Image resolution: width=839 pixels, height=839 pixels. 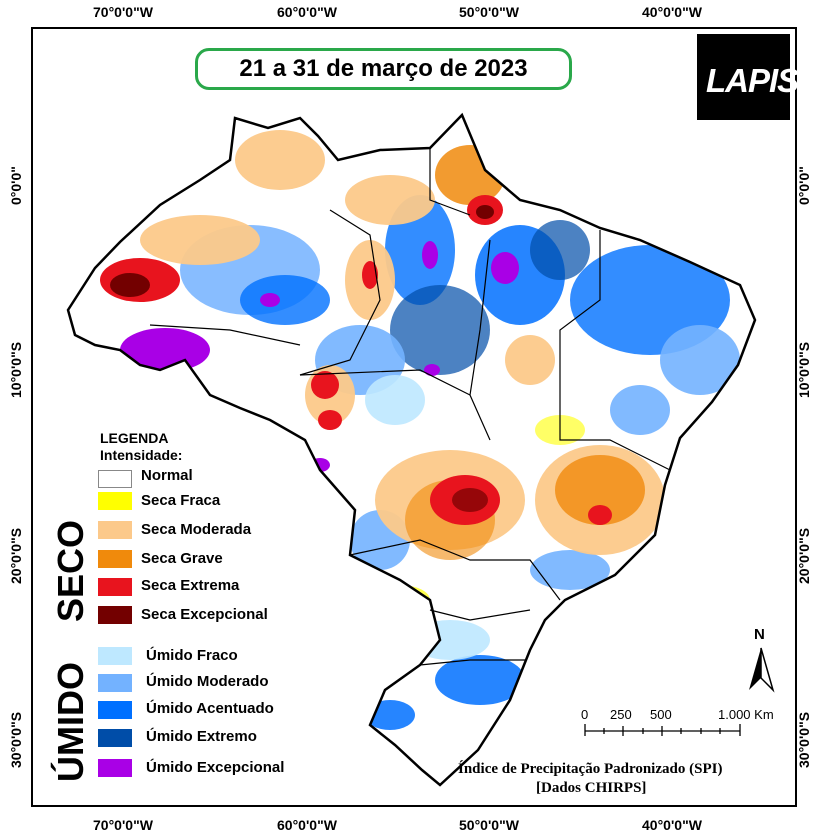 I want to click on lon-label-top-70w: 70°0'0"W, so click(x=123, y=12).